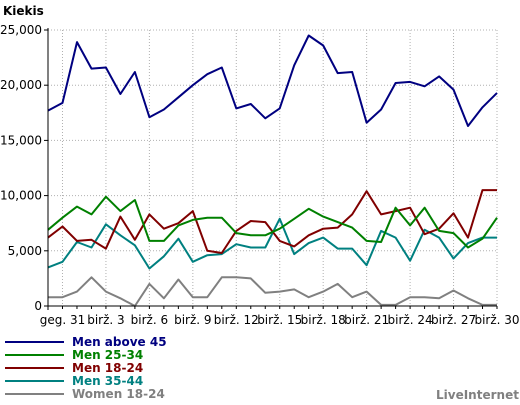 Image resolution: width=520 pixels, height=405 pixels. Describe the element at coordinates (107, 355) in the screenshot. I see `legend-label: Men 25-34` at that location.